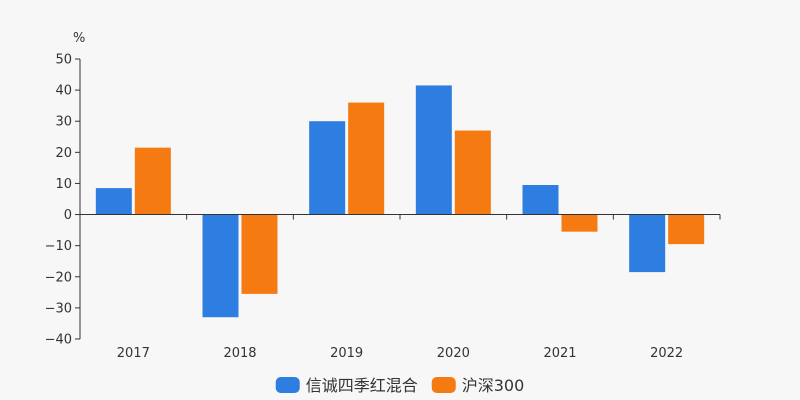  I want to click on y-tick-label: 20, so click(63, 153).